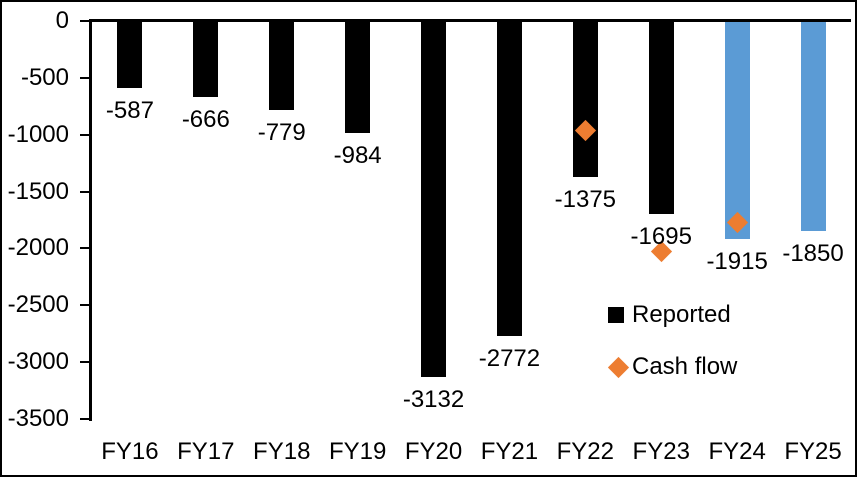 This screenshot has height=477, width=857. What do you see at coordinates (585, 200) in the screenshot?
I see `data-label-fy22: -1375` at bounding box center [585, 200].